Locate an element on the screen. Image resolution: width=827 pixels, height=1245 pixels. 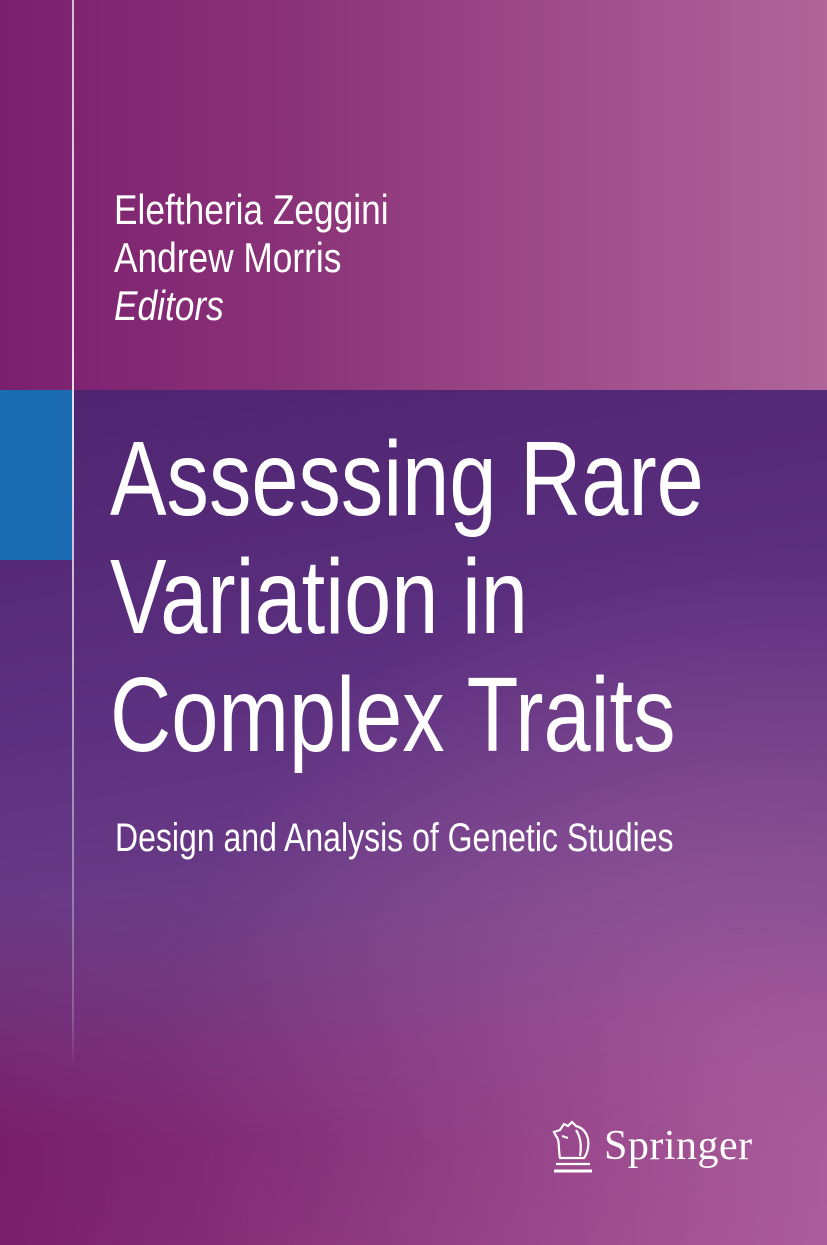
title-line: Complex Traits is located at coordinates (393, 715).